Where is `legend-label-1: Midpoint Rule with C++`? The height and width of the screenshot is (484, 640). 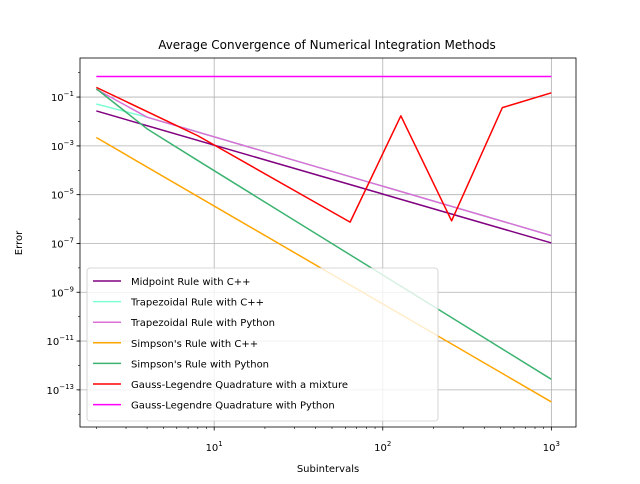 legend-label-1: Midpoint Rule with C++ is located at coordinates (191, 282).